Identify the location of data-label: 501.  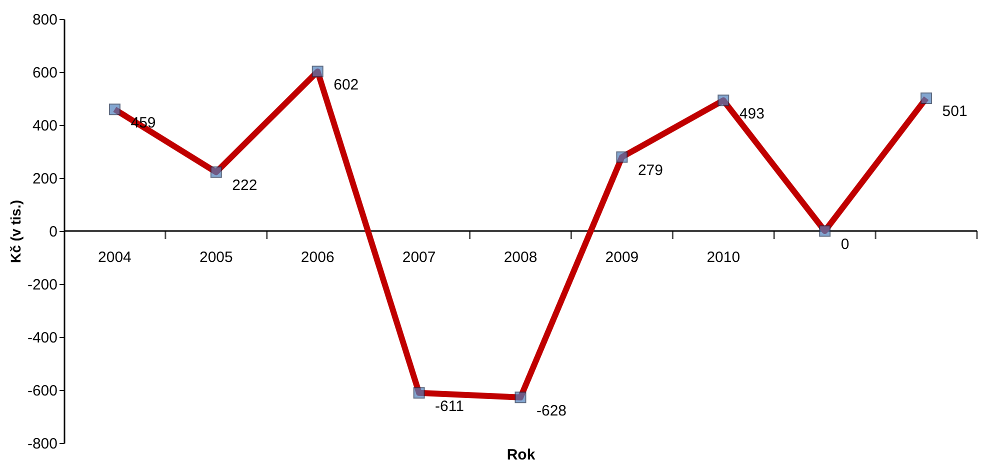
(955, 111).